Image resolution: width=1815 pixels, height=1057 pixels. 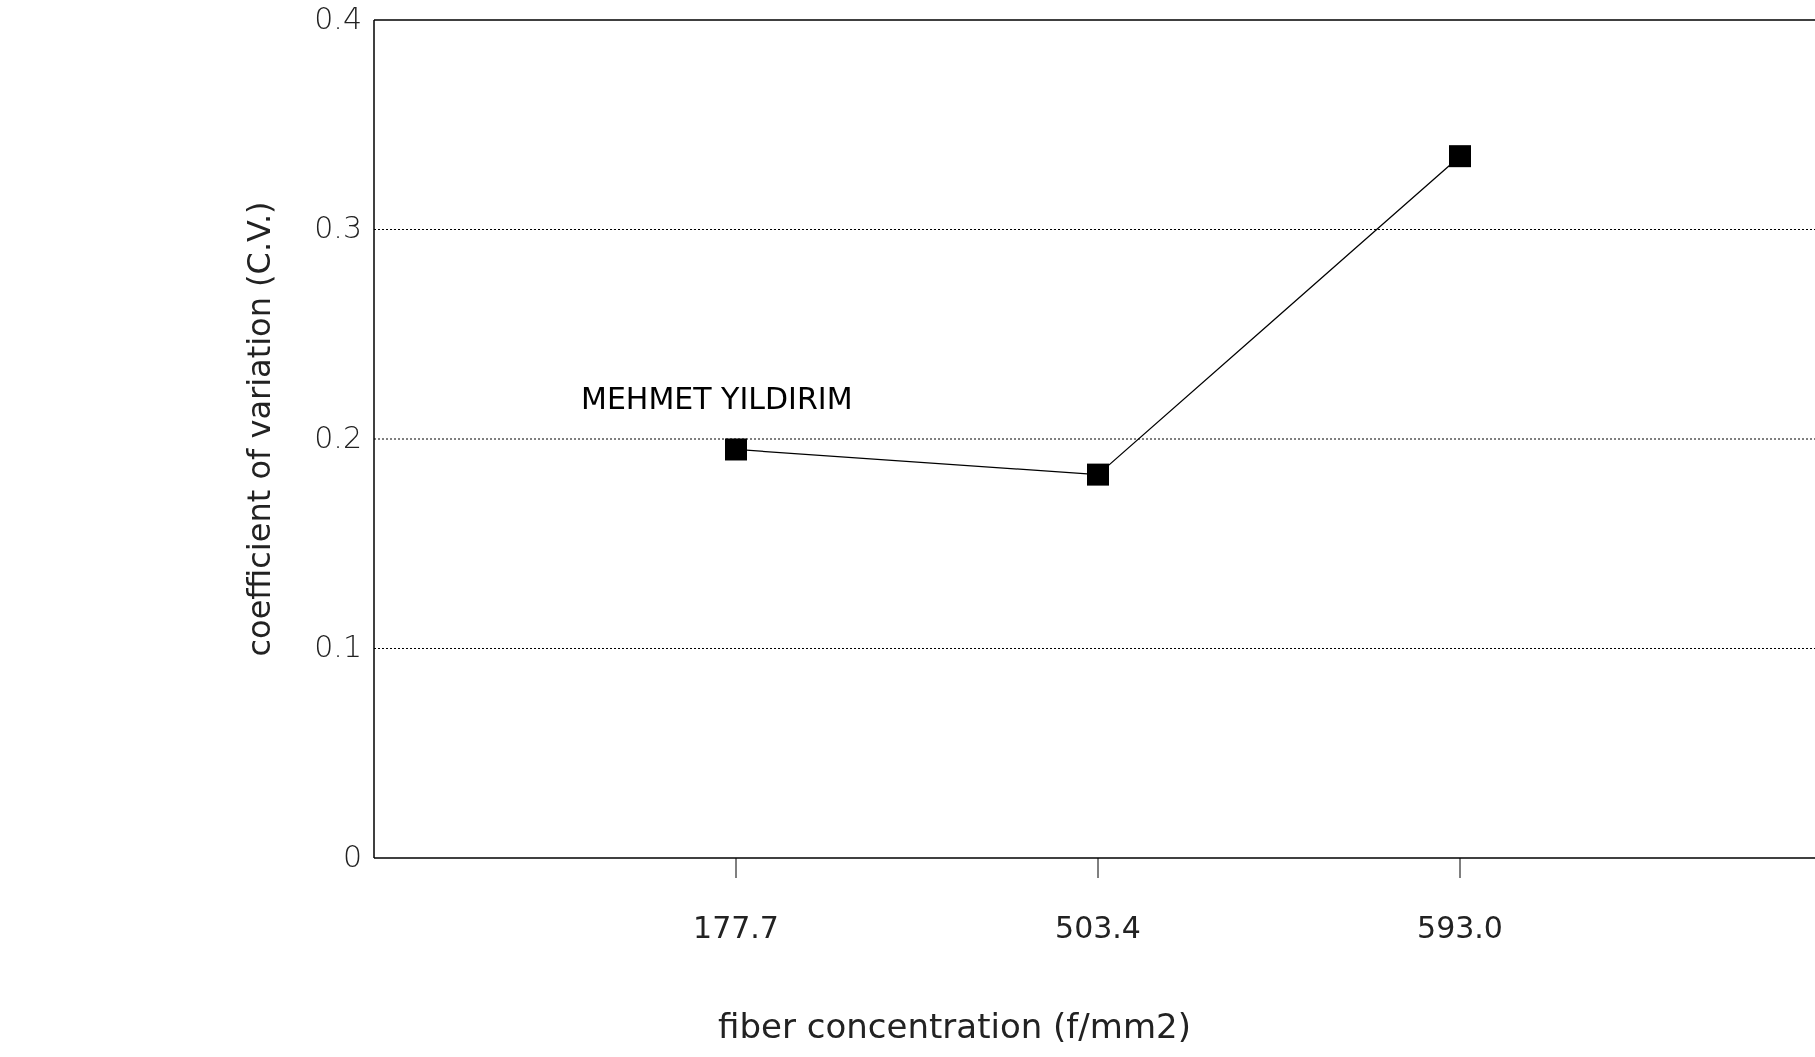 What do you see at coordinates (338, 437) in the screenshot?
I see `y-tick-label: 0.2` at bounding box center [338, 437].